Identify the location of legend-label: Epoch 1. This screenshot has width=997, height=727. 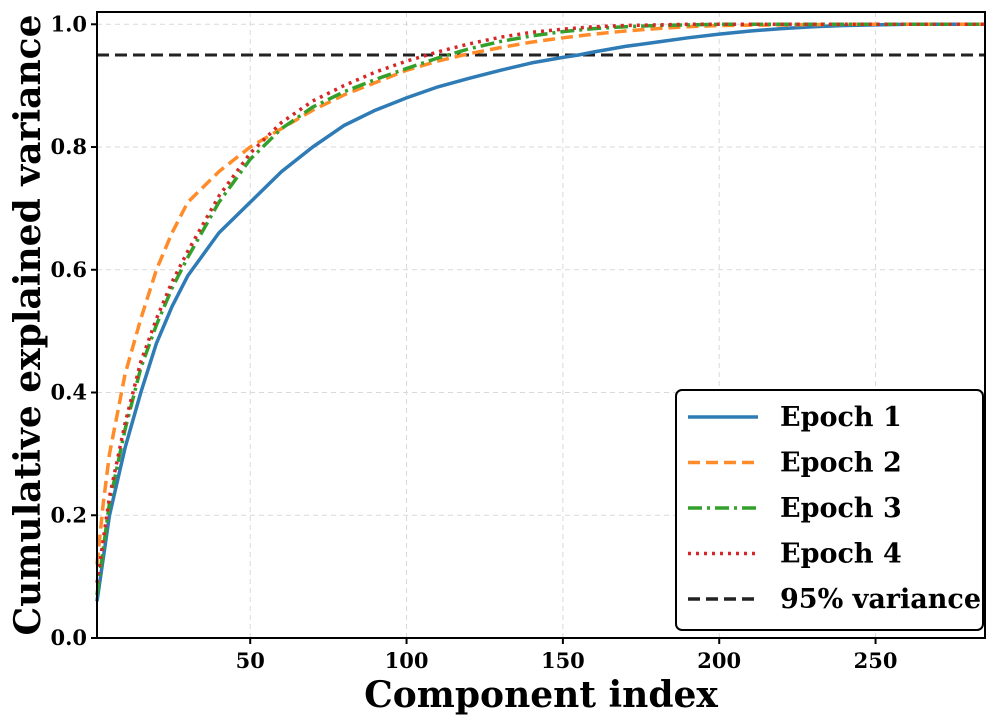
(841, 417).